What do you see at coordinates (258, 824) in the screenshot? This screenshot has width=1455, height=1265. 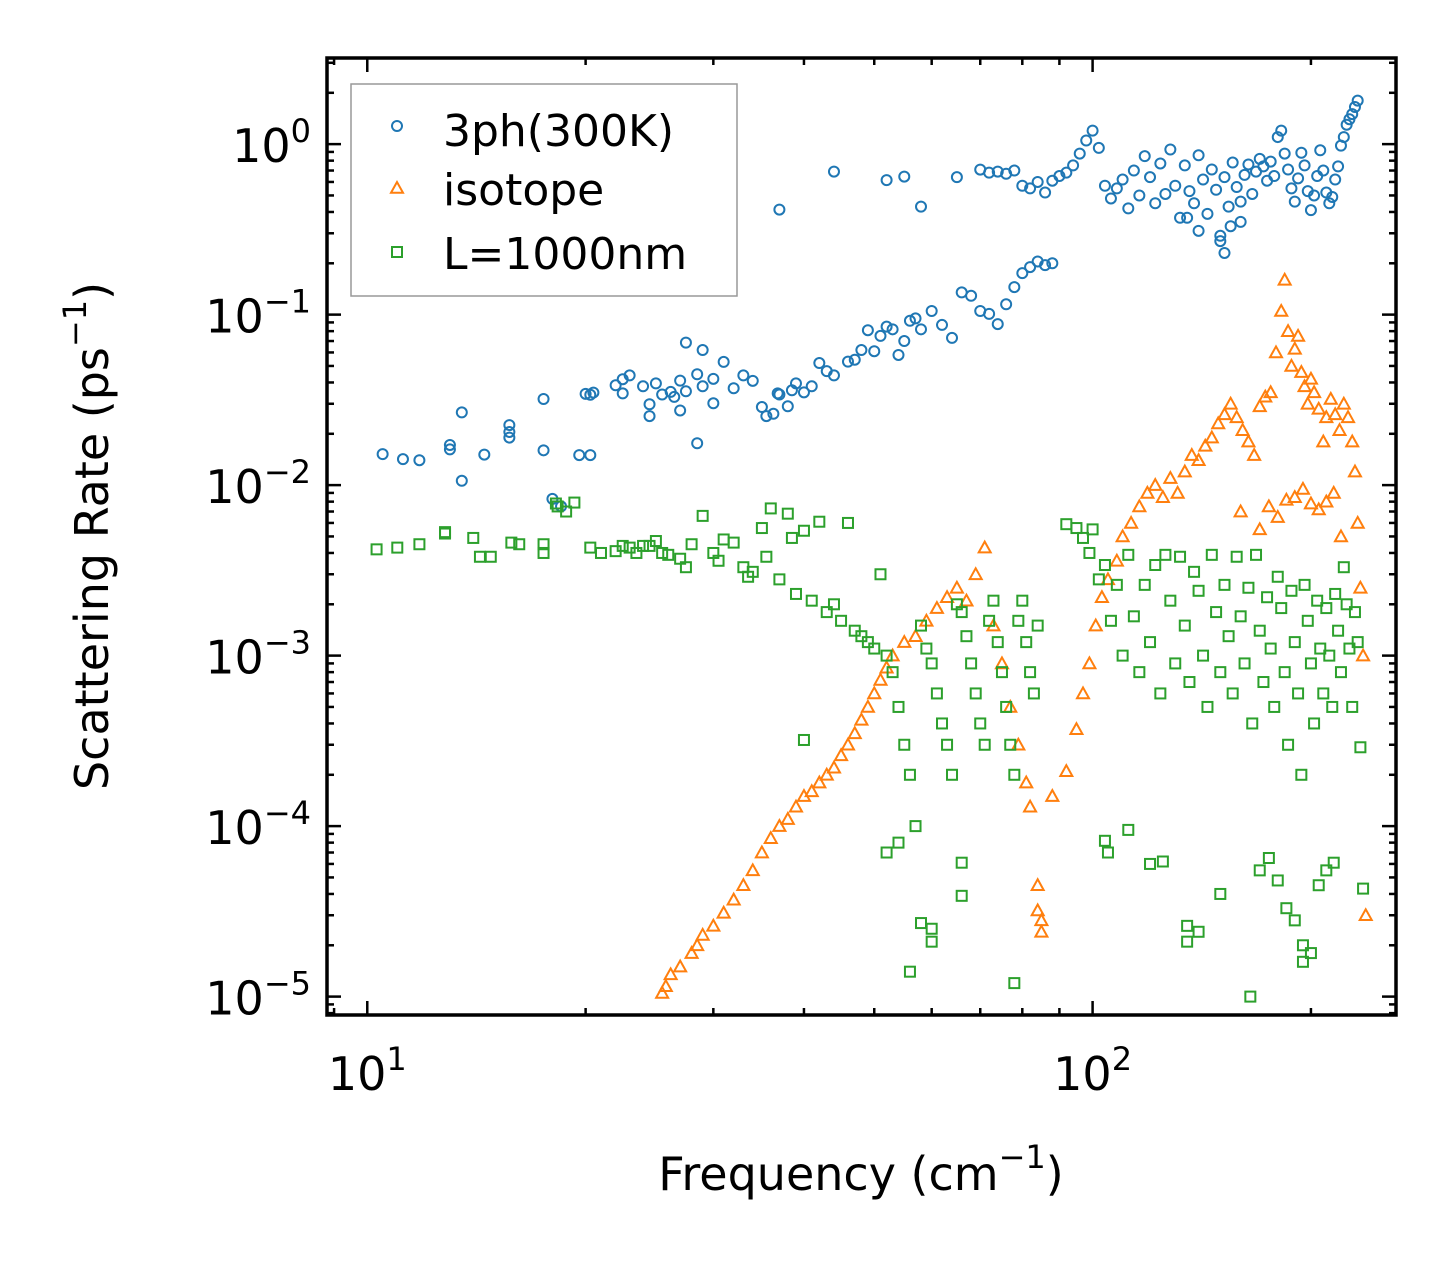 I see `y-tick-label: 10⁻⁴` at bounding box center [258, 824].